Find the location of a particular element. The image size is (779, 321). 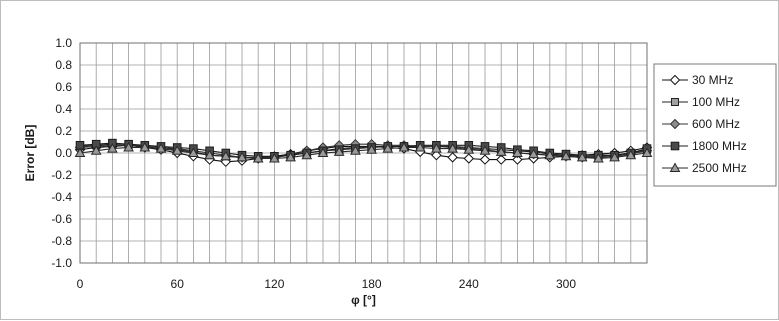

legend-item: 30 MHz is located at coordinates (697, 80).